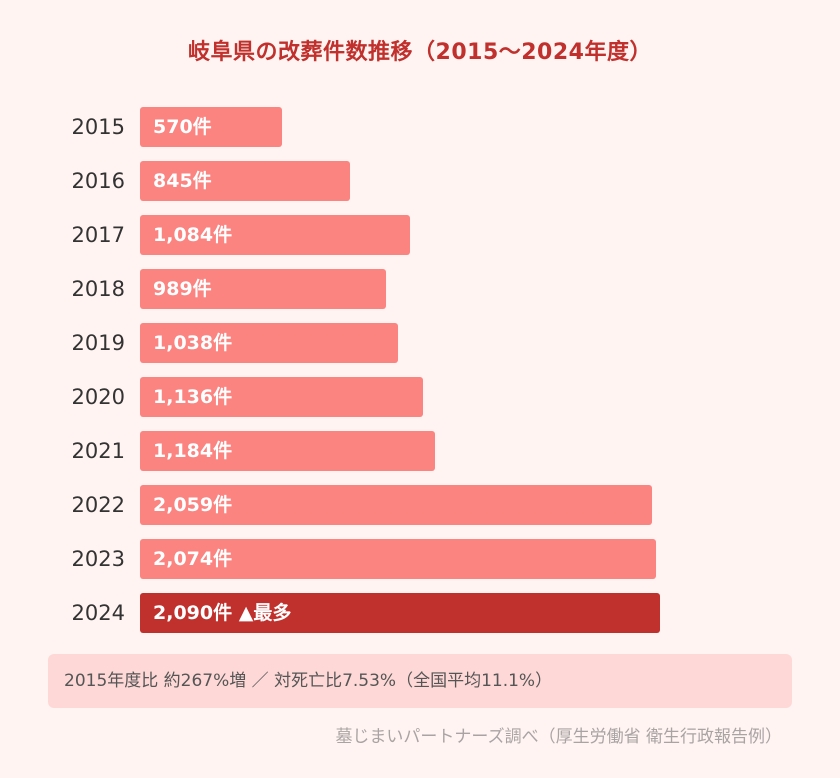  Describe the element at coordinates (182, 289) in the screenshot. I see `bar-value-label-2018: 989件` at that location.